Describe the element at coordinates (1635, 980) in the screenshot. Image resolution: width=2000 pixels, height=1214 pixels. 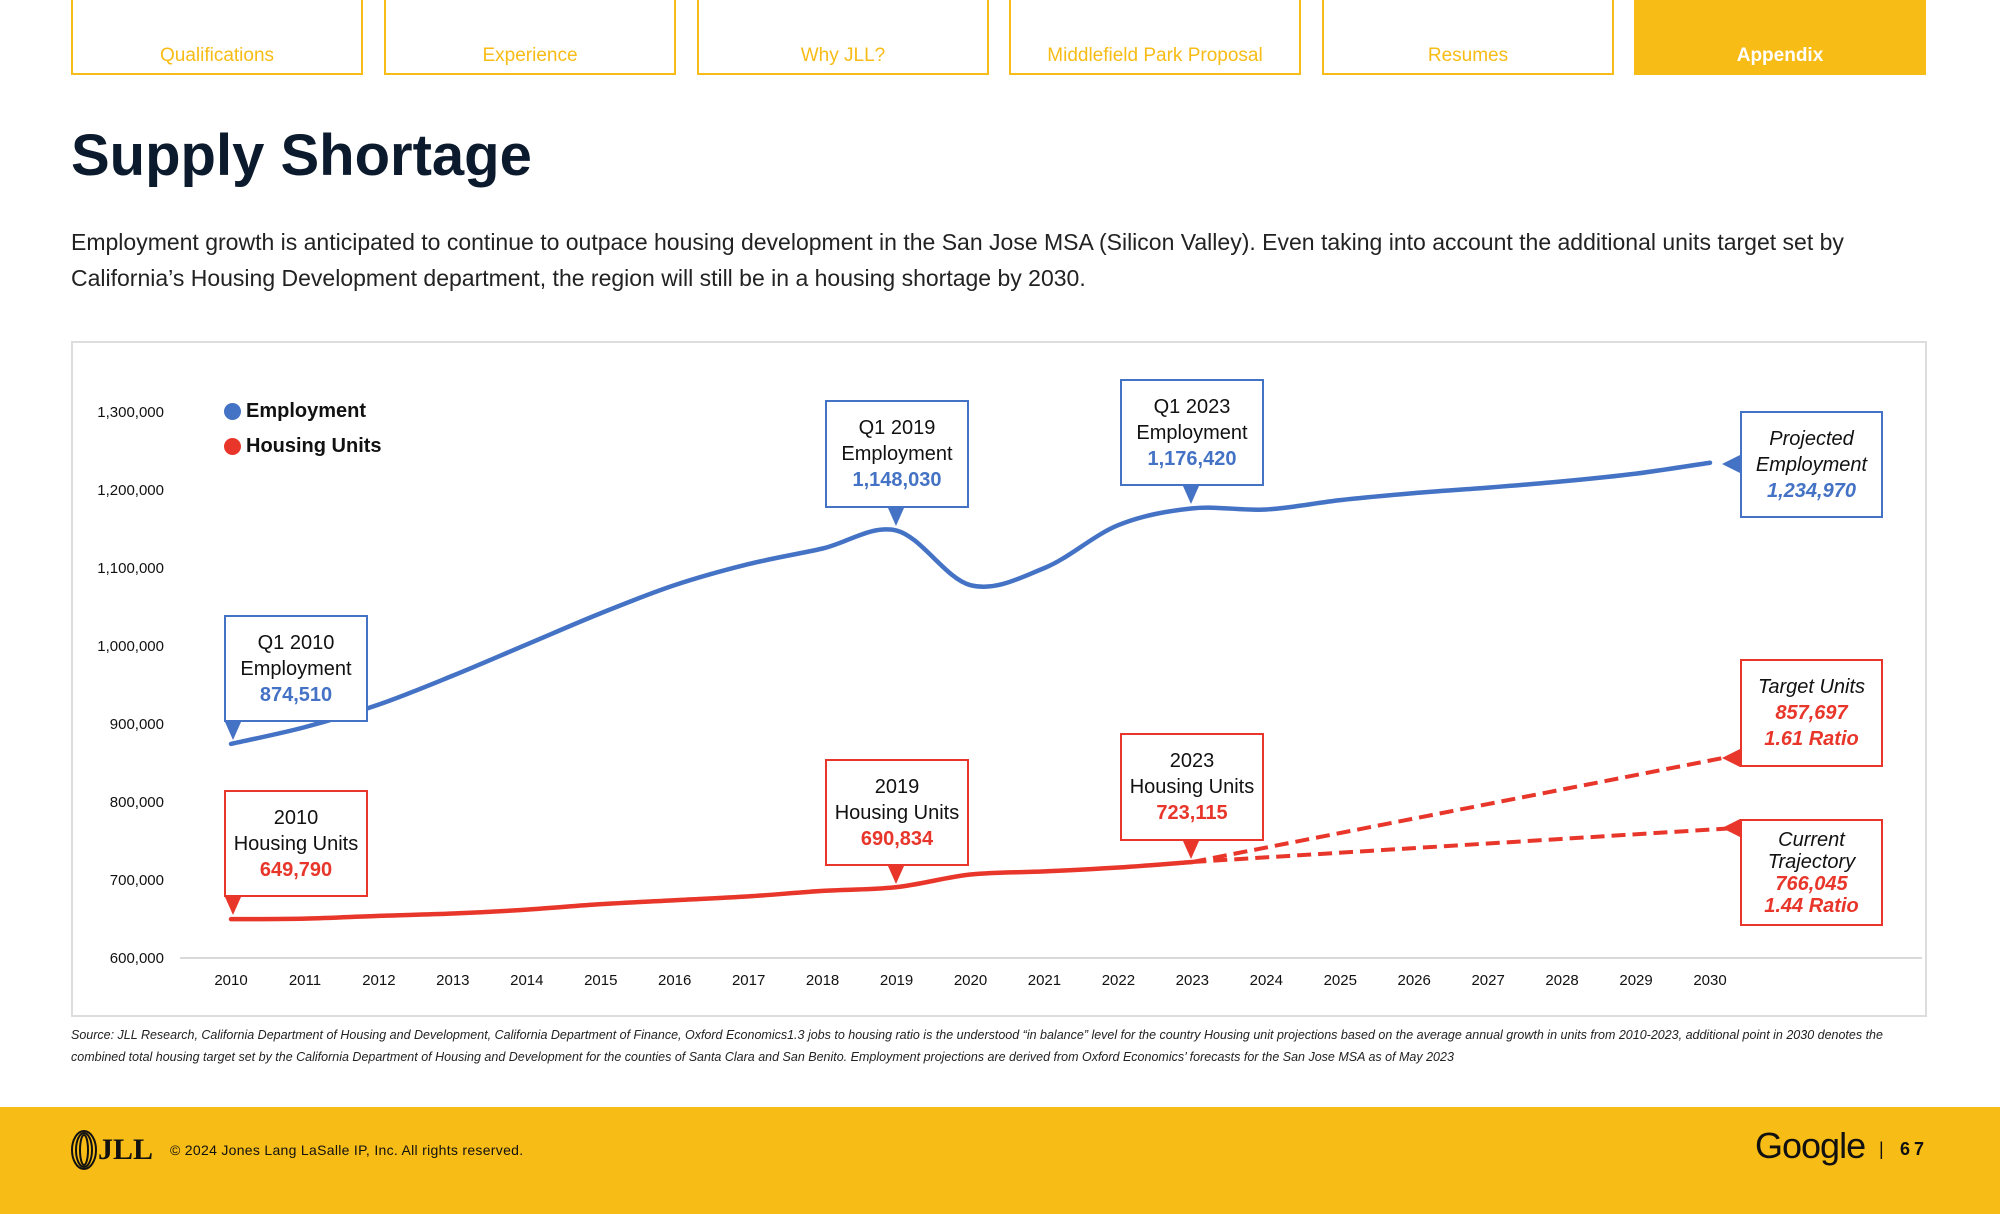
I see `x-tick-label: 2029` at that location.